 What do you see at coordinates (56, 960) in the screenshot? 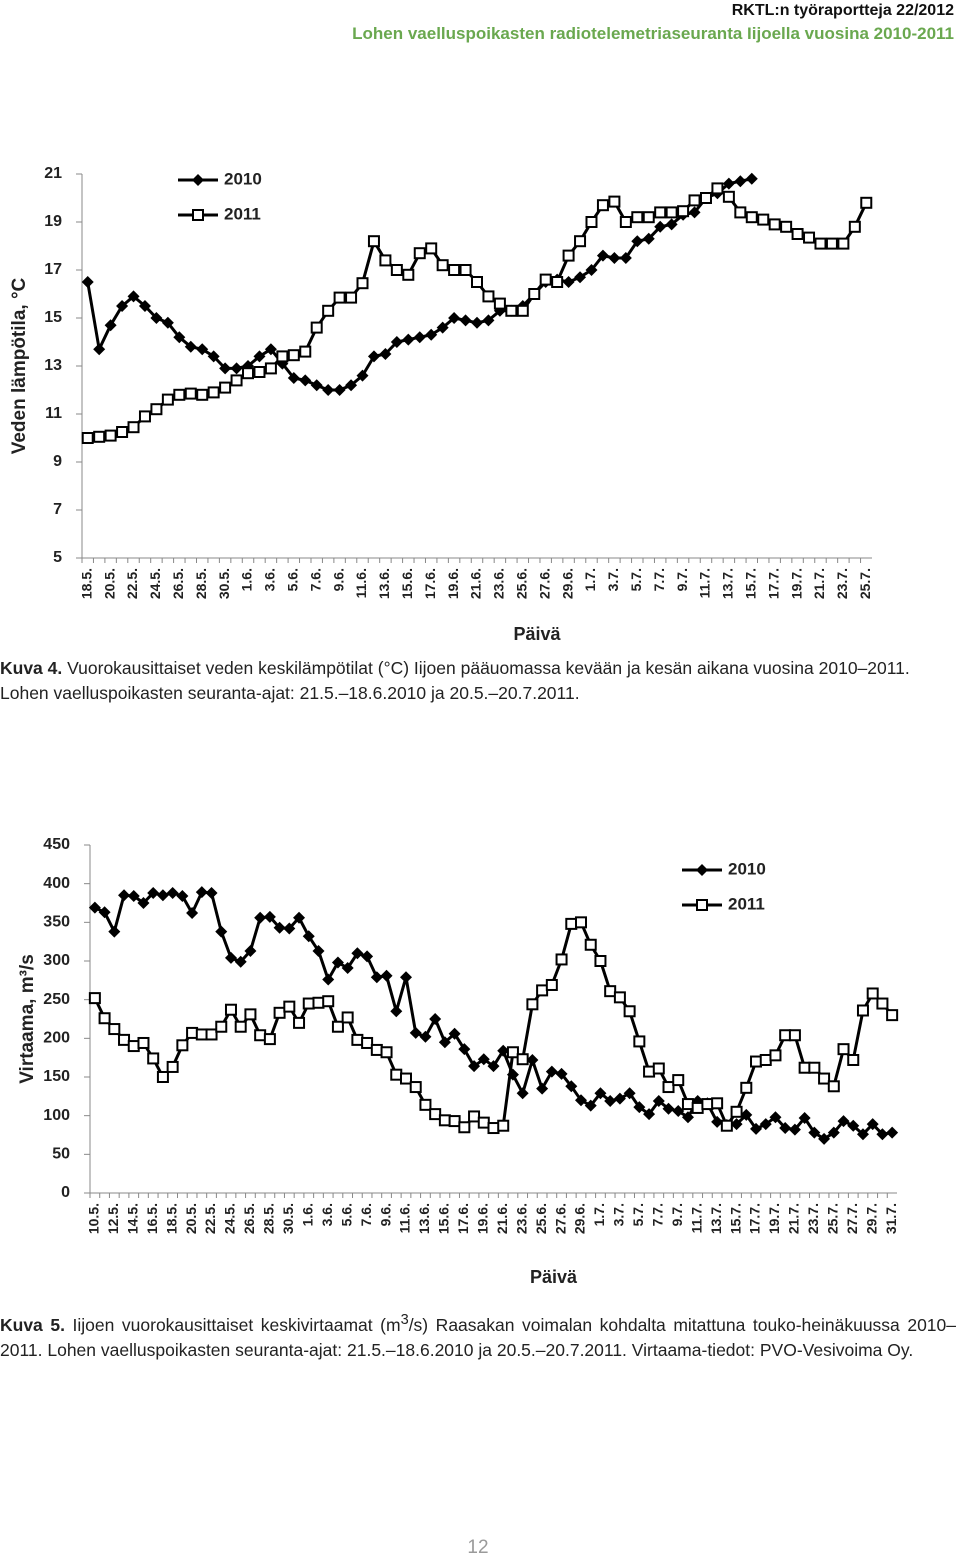
I see `y-tick-label: 300` at bounding box center [56, 960].